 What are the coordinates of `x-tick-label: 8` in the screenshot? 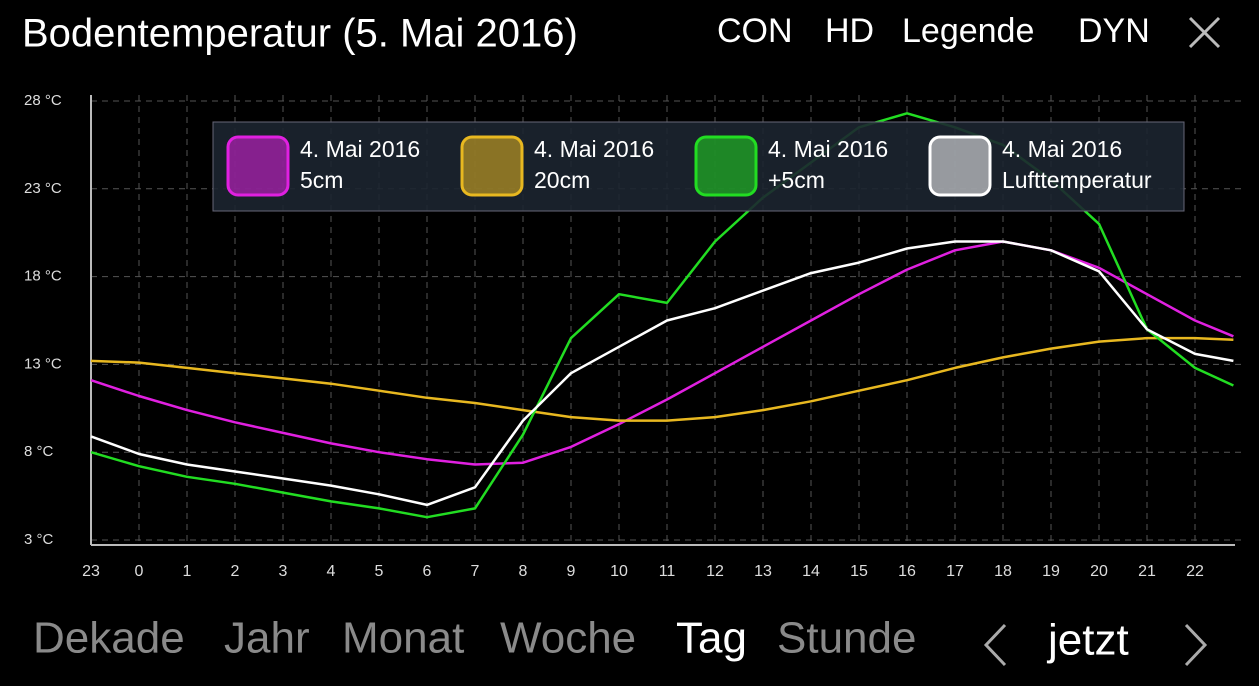 It's located at (523, 571).